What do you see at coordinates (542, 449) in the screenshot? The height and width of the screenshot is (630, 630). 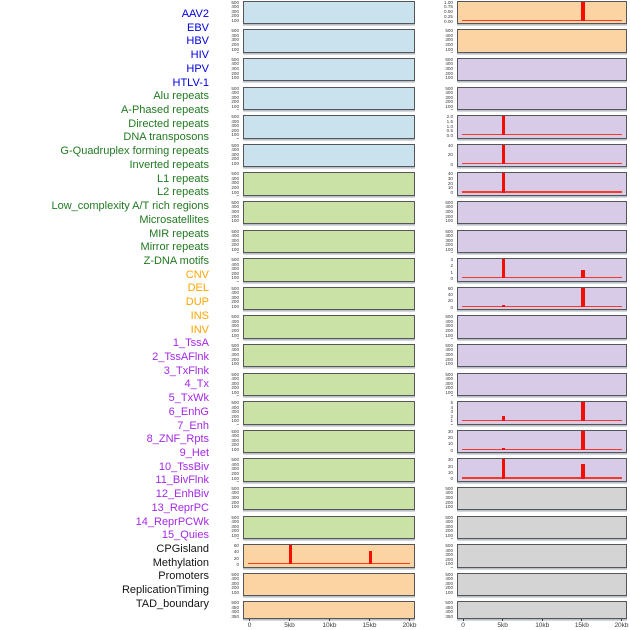 I see `zero-baseline` at bounding box center [542, 449].